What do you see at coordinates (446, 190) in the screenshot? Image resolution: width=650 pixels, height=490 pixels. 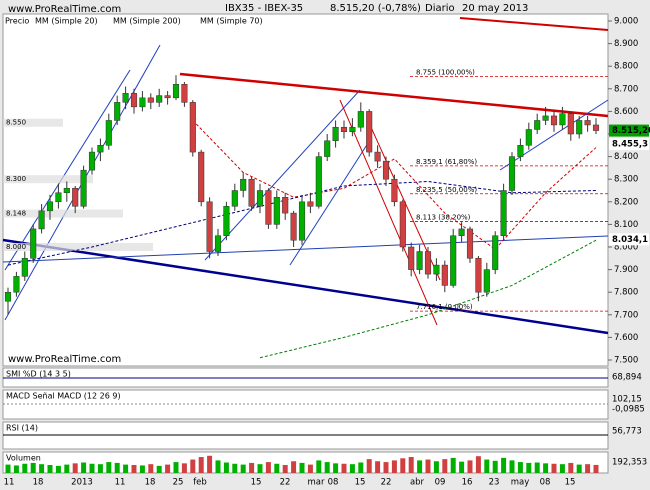 I see `fib-label: 8.235,5 (50,00%)` at bounding box center [446, 190].